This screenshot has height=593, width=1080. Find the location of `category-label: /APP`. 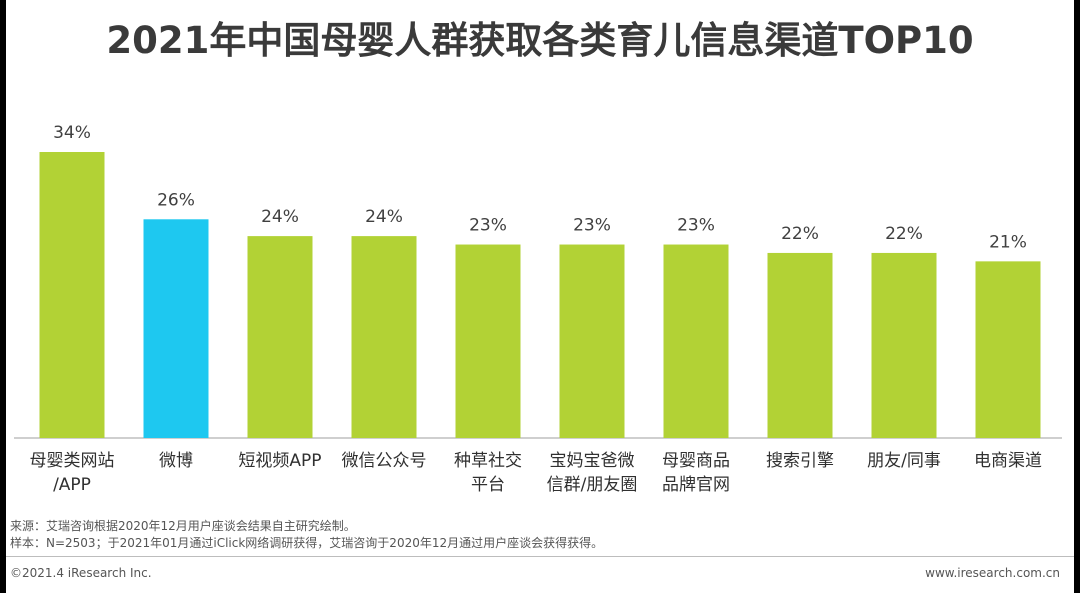

category-label: /APP is located at coordinates (72, 485).